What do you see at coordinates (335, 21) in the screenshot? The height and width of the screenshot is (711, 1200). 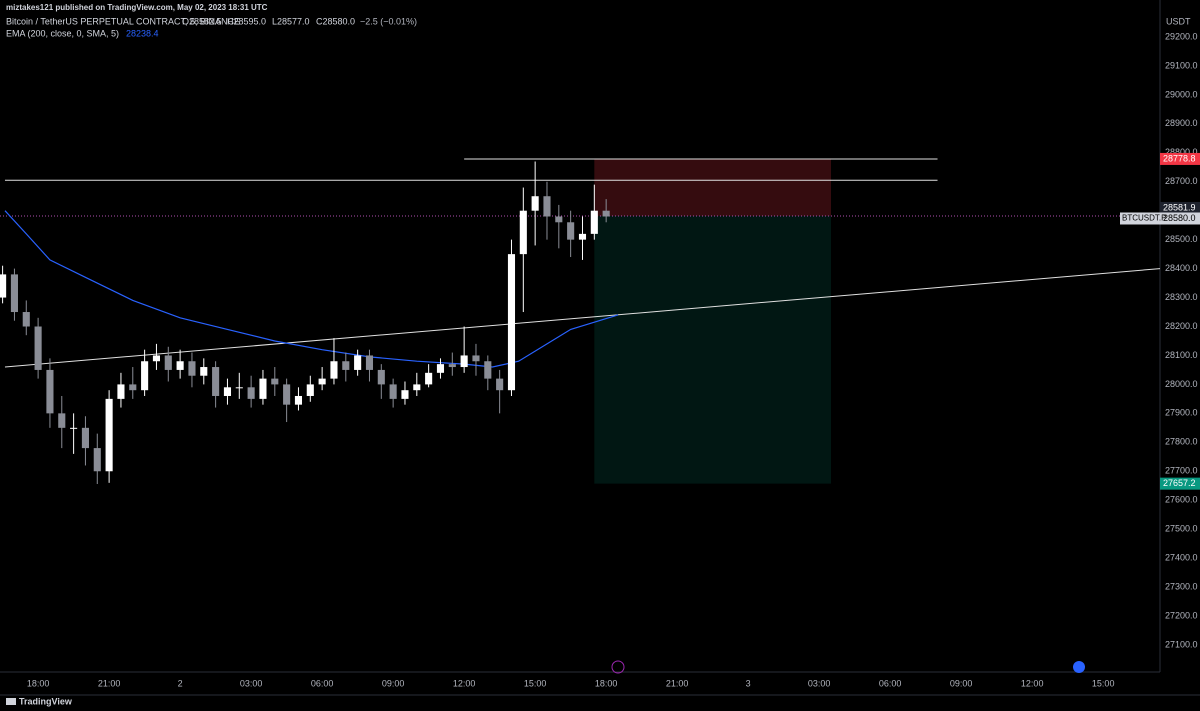 I see `ohlc-close: C28580.0` at bounding box center [335, 21].